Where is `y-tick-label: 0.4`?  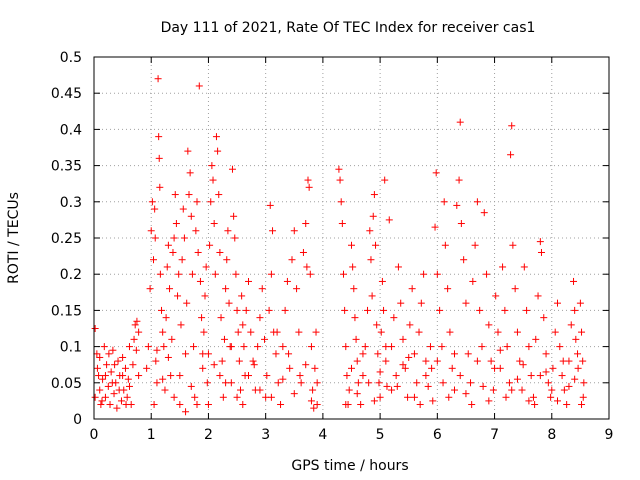
y-tick-label: 0.4 is located at coordinates (71, 130).